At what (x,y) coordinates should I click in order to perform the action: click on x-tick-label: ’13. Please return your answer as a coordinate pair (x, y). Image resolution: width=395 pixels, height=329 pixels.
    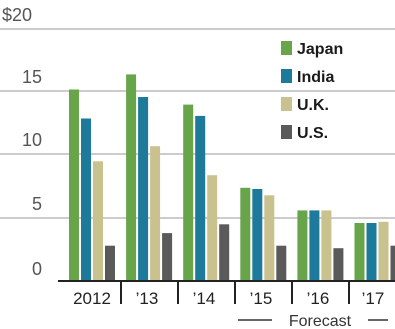
    Looking at the image, I should click on (147, 298).